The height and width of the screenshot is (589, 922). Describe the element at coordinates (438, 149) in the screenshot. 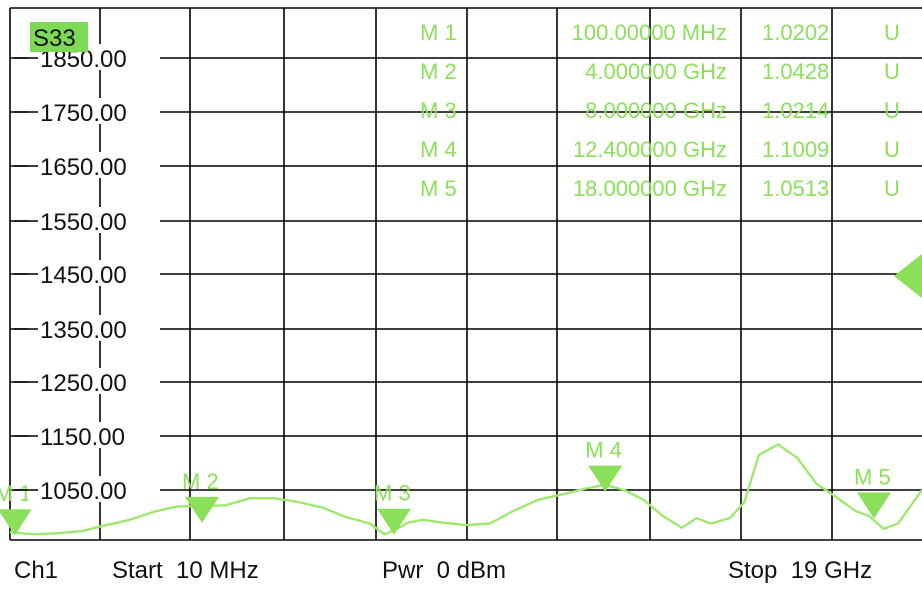

I see `marker-table-name: M 4` at that location.